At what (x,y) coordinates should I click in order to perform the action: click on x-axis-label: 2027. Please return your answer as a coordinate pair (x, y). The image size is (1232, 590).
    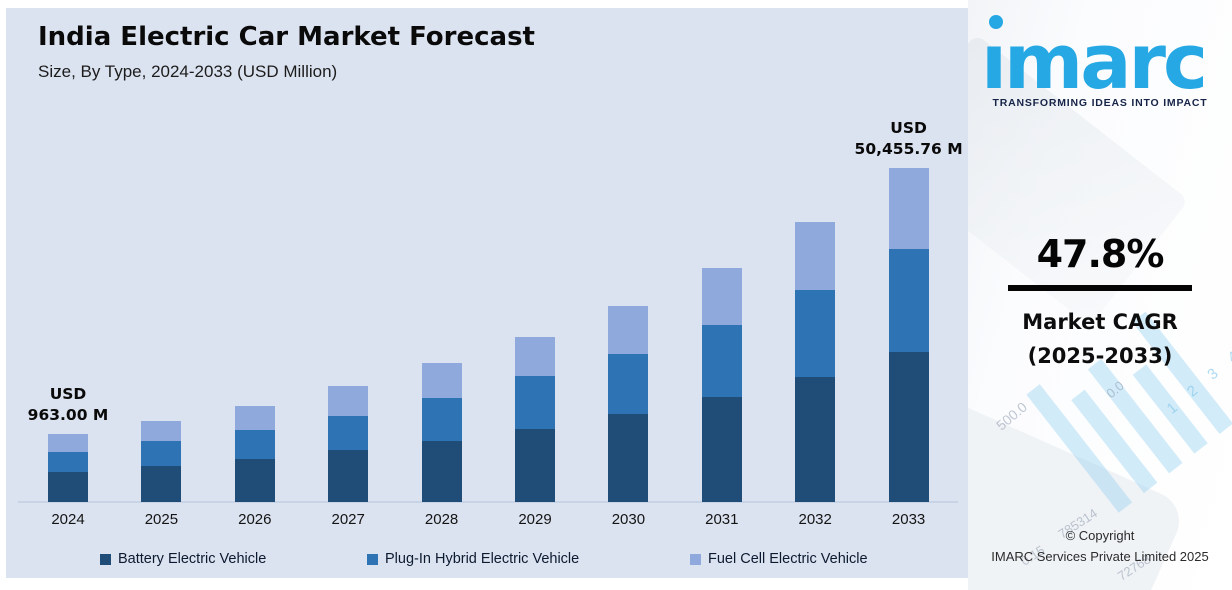
    Looking at the image, I should click on (348, 519).